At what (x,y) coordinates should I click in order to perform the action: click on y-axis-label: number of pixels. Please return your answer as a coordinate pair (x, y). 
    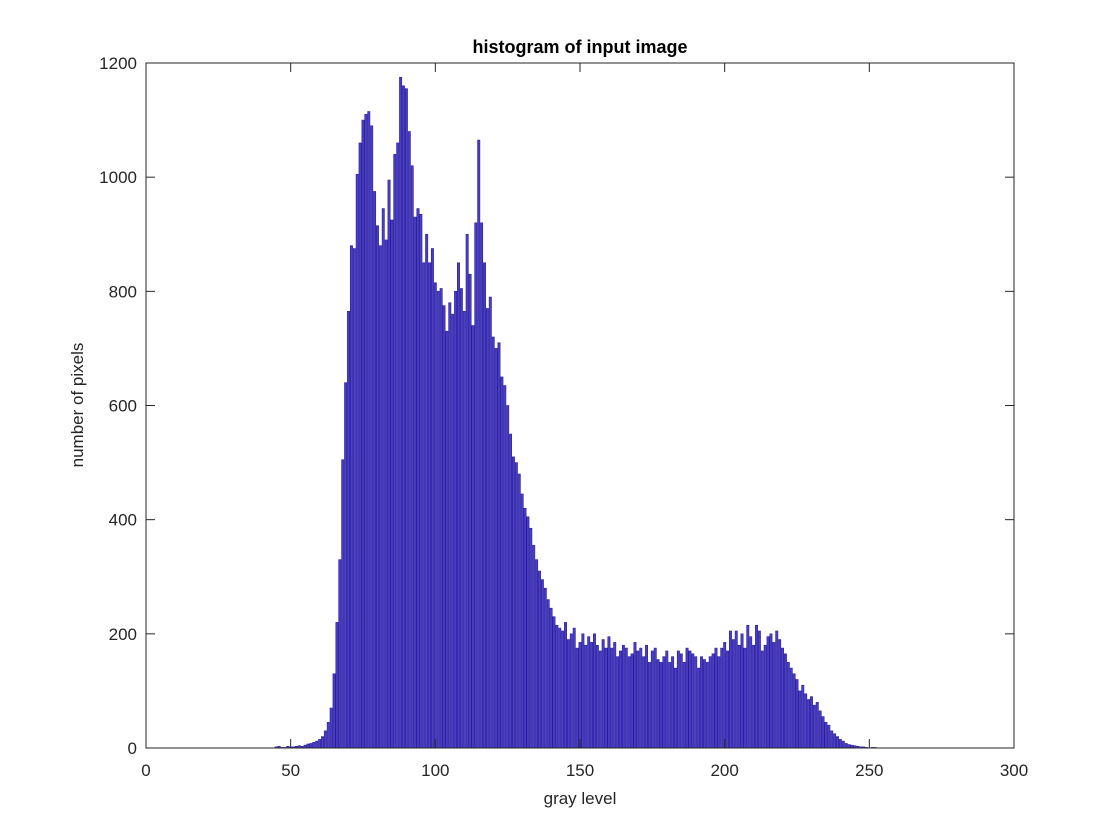
    Looking at the image, I should click on (77, 405).